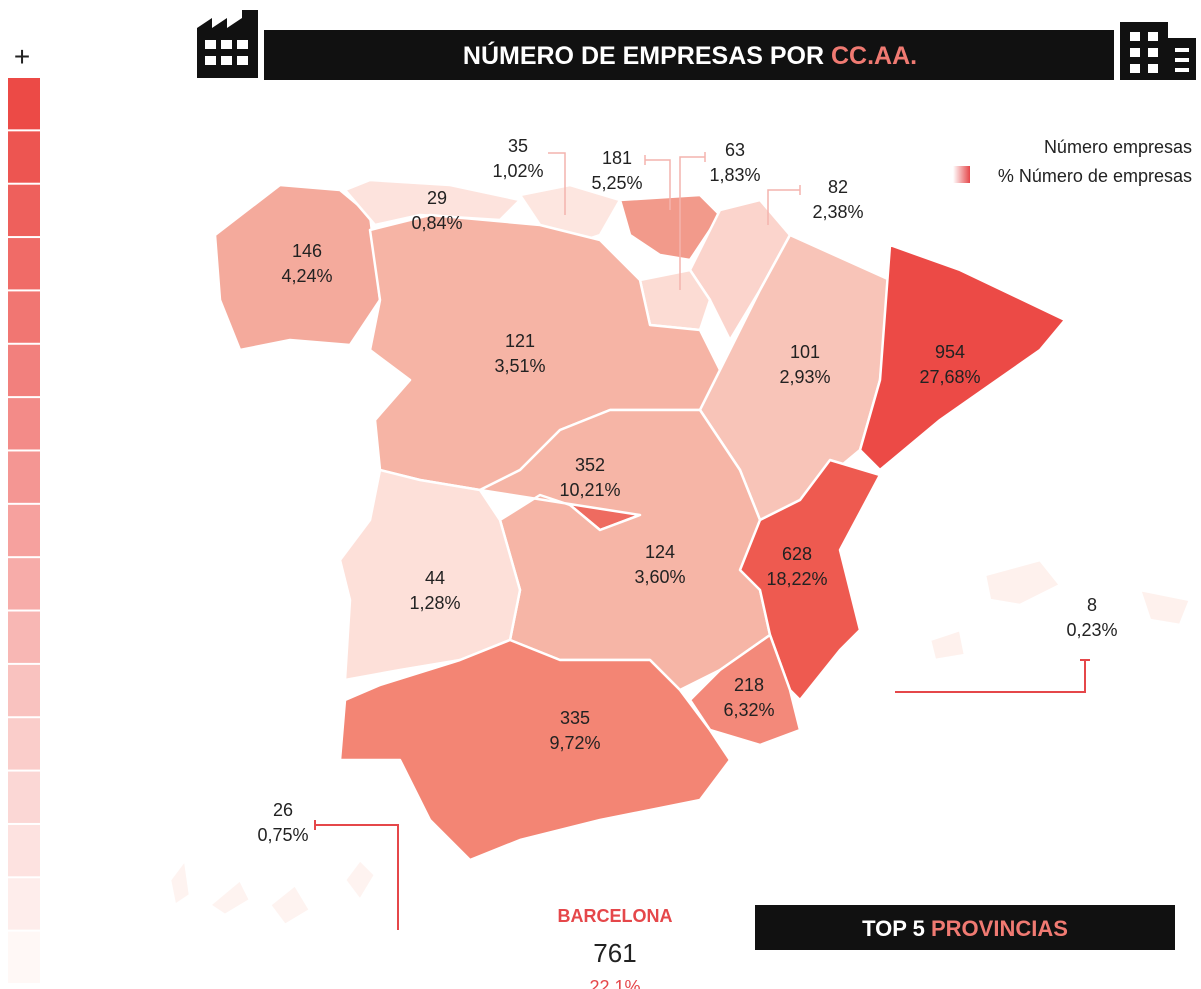 Image resolution: width=1201 pixels, height=989 pixels. I want to click on region-percent: 1,02%, so click(517, 171).